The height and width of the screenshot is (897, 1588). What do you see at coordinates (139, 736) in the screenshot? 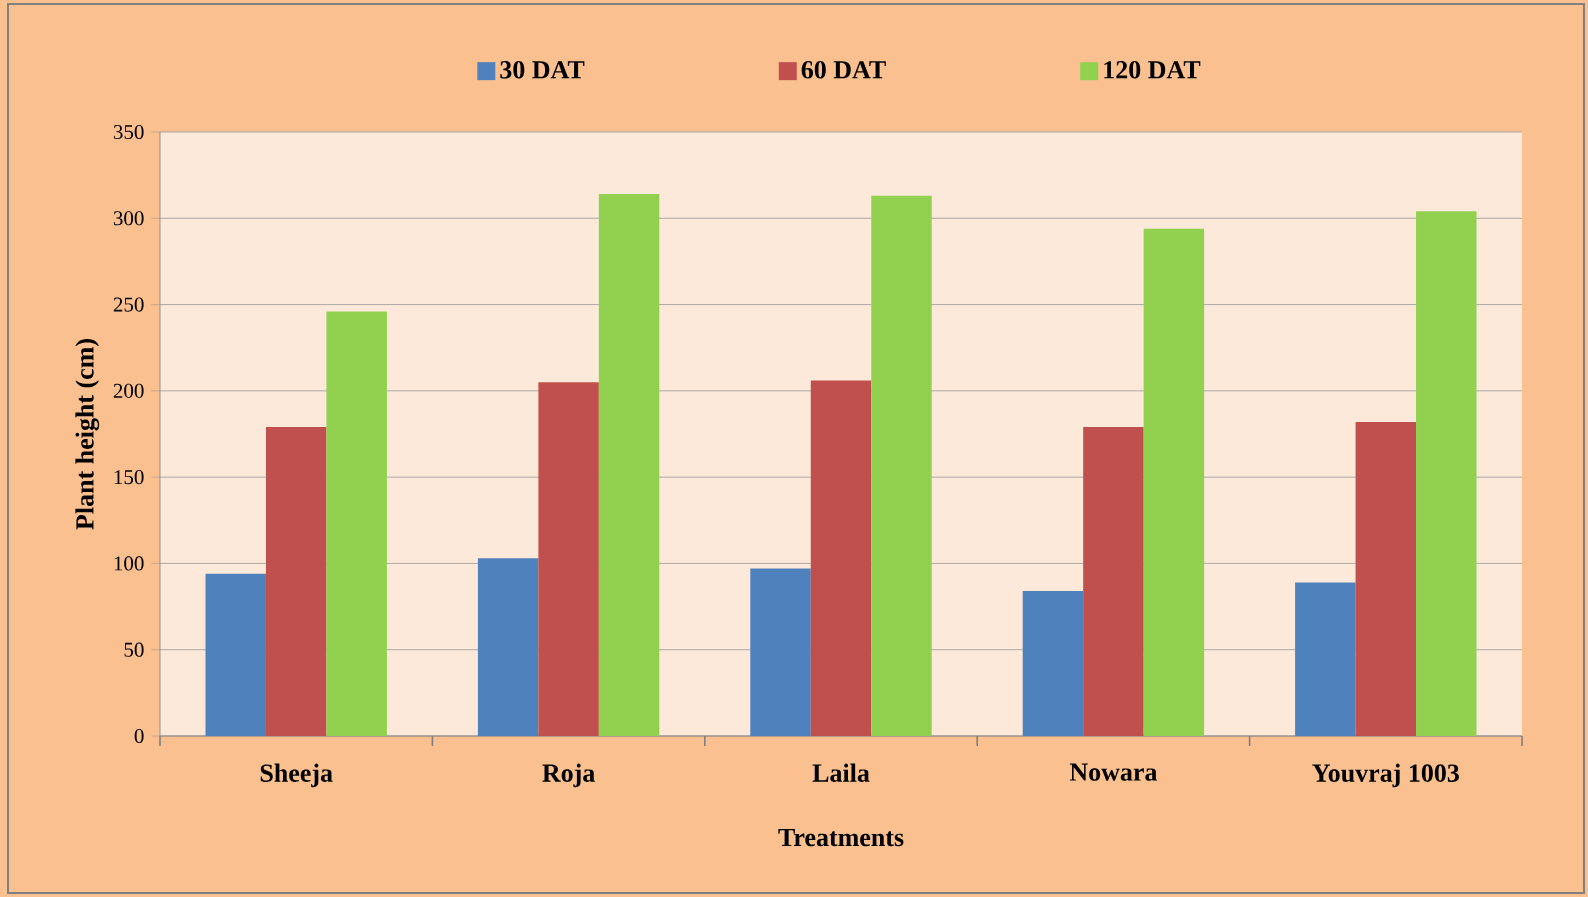
I see `y-tick-label: 0` at bounding box center [139, 736].